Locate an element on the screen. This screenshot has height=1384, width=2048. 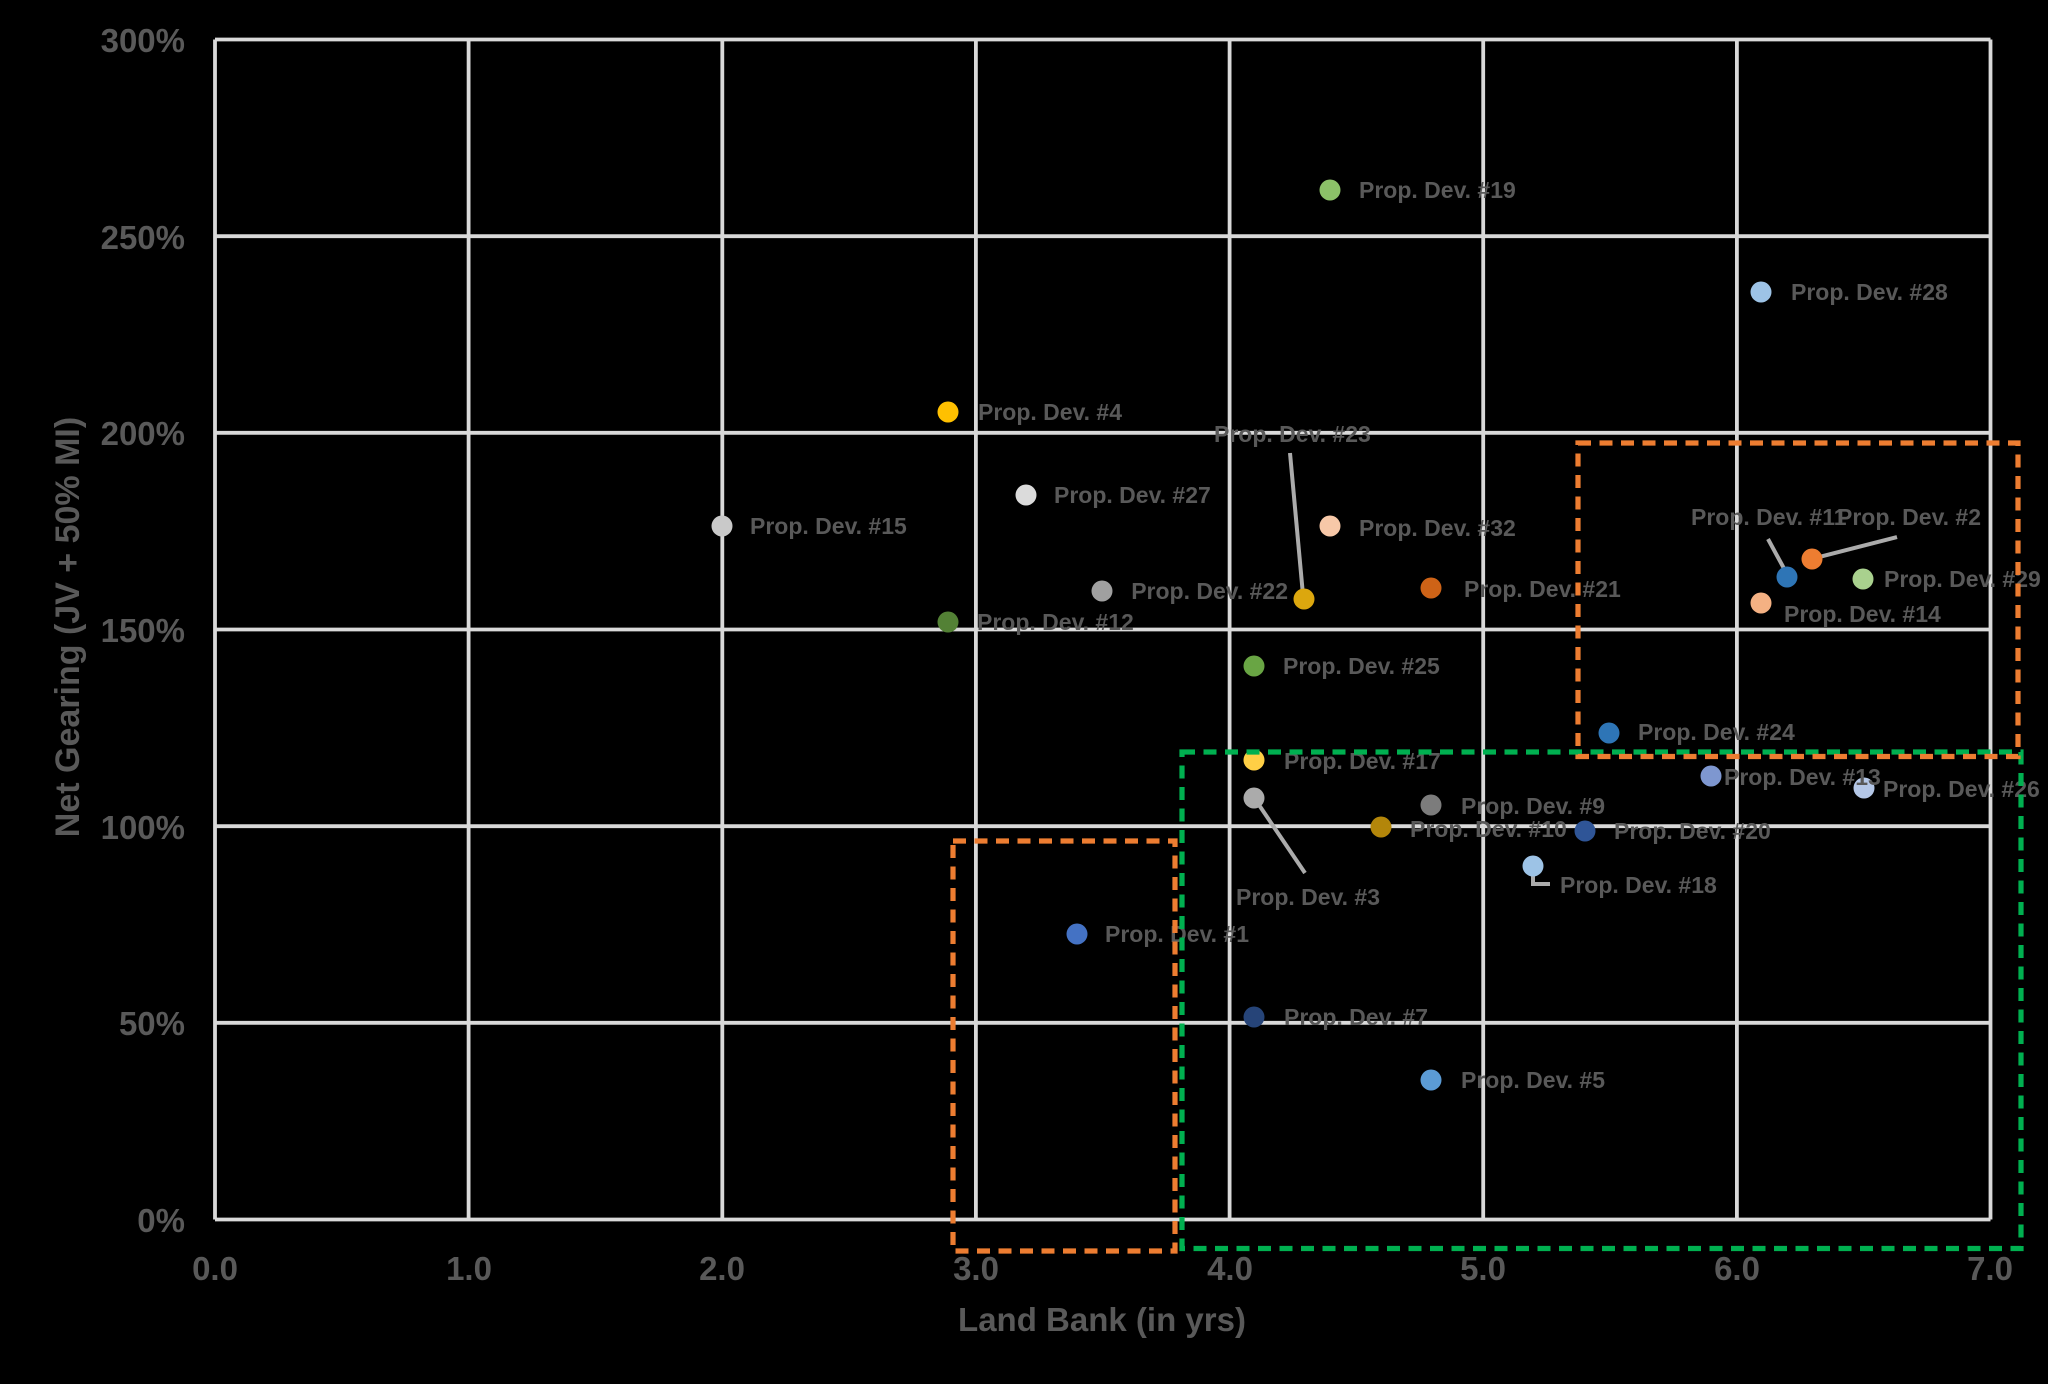
svg-text: Prop. Dev. #28 is located at coordinates (1869, 292).